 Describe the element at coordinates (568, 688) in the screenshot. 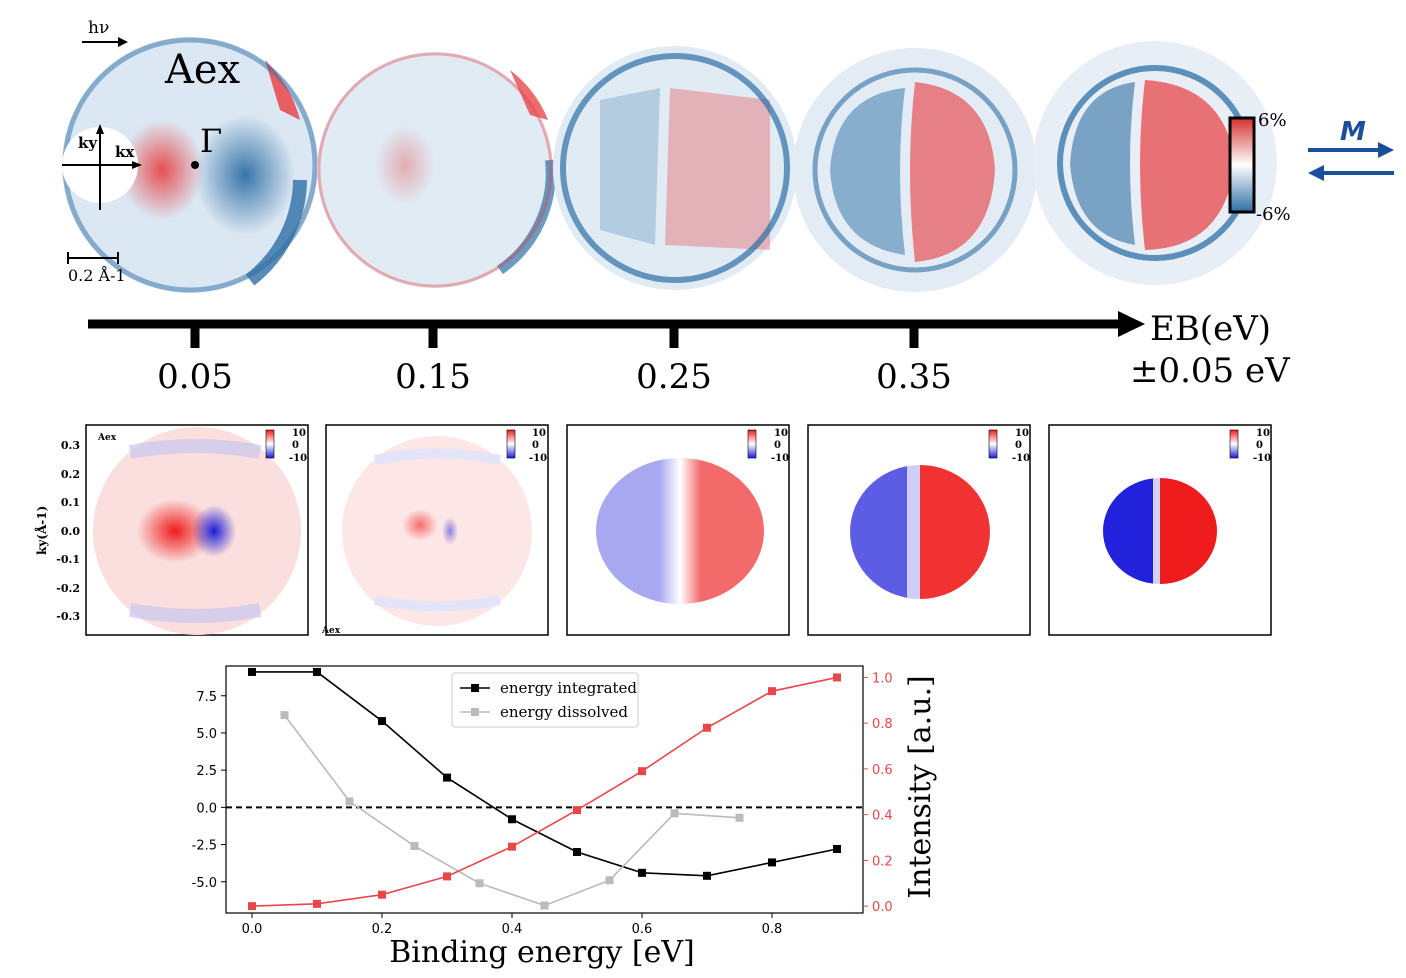

I see `legend-energy-integrated: energy integrated` at that location.